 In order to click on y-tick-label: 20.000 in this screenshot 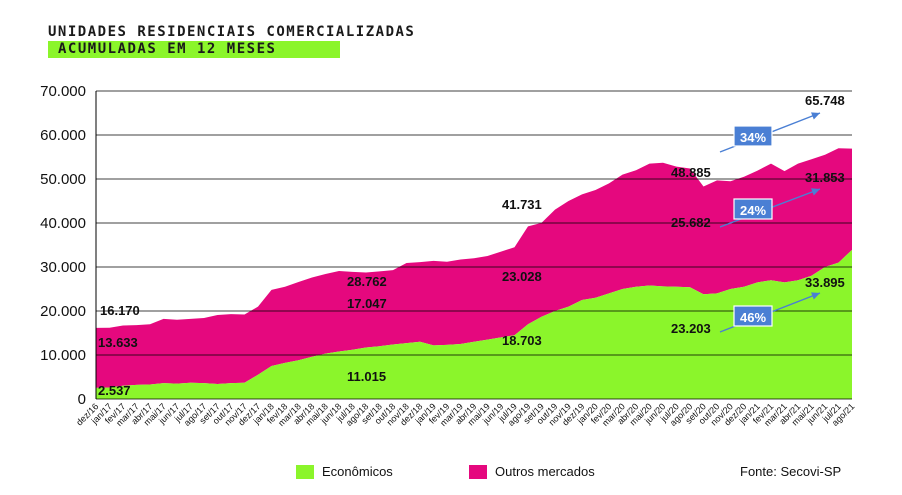, I will do `click(63, 311)`.